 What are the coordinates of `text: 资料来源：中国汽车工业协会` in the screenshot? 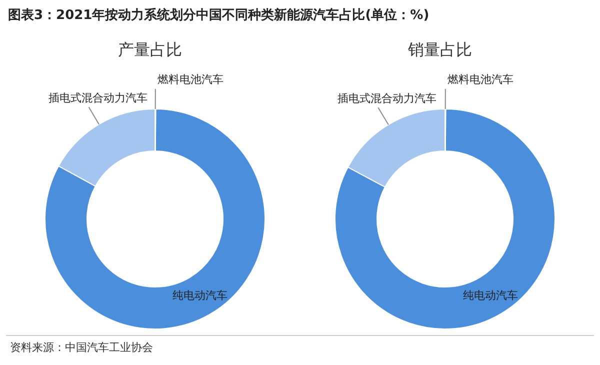 It's located at (81, 347).